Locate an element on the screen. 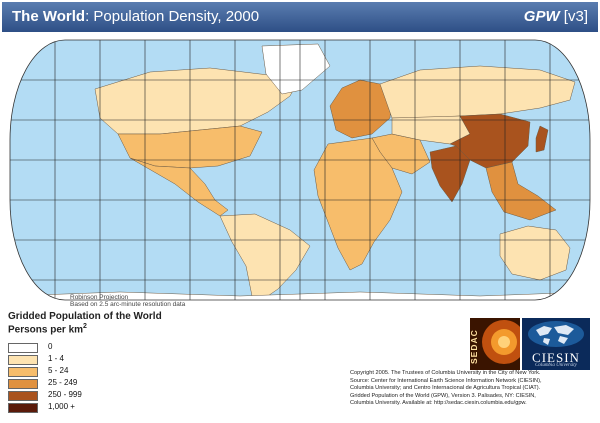 This screenshot has width=600, height=423. ciesin-name: CIESIN is located at coordinates (556, 357).